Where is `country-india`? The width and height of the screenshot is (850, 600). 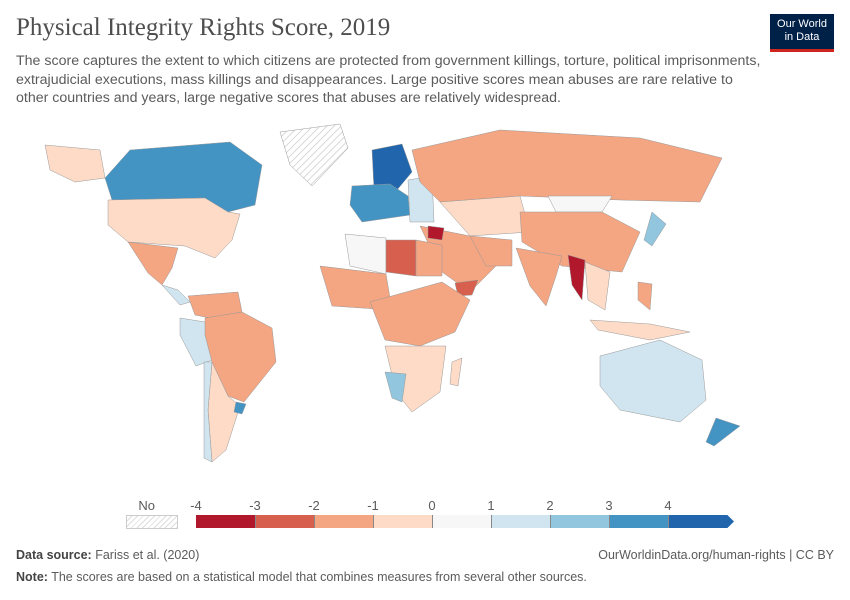
country-india is located at coordinates (539, 277).